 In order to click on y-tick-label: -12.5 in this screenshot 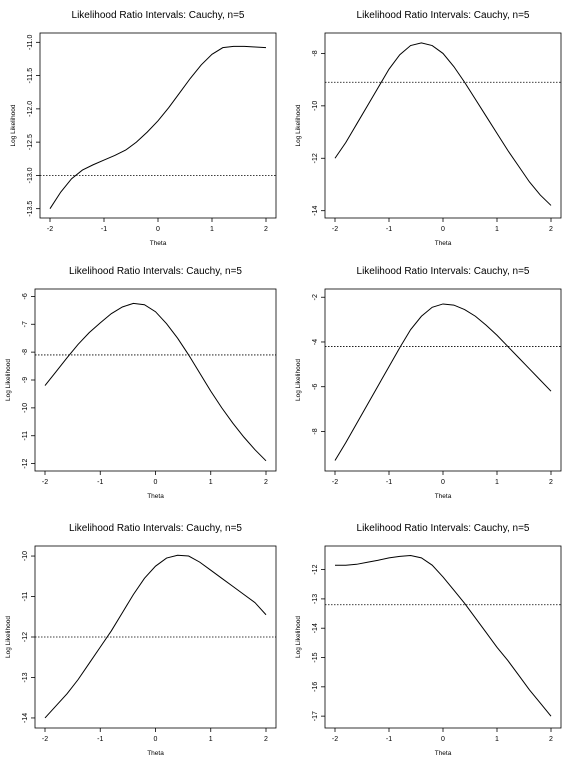, I will do `click(30, 142)`.